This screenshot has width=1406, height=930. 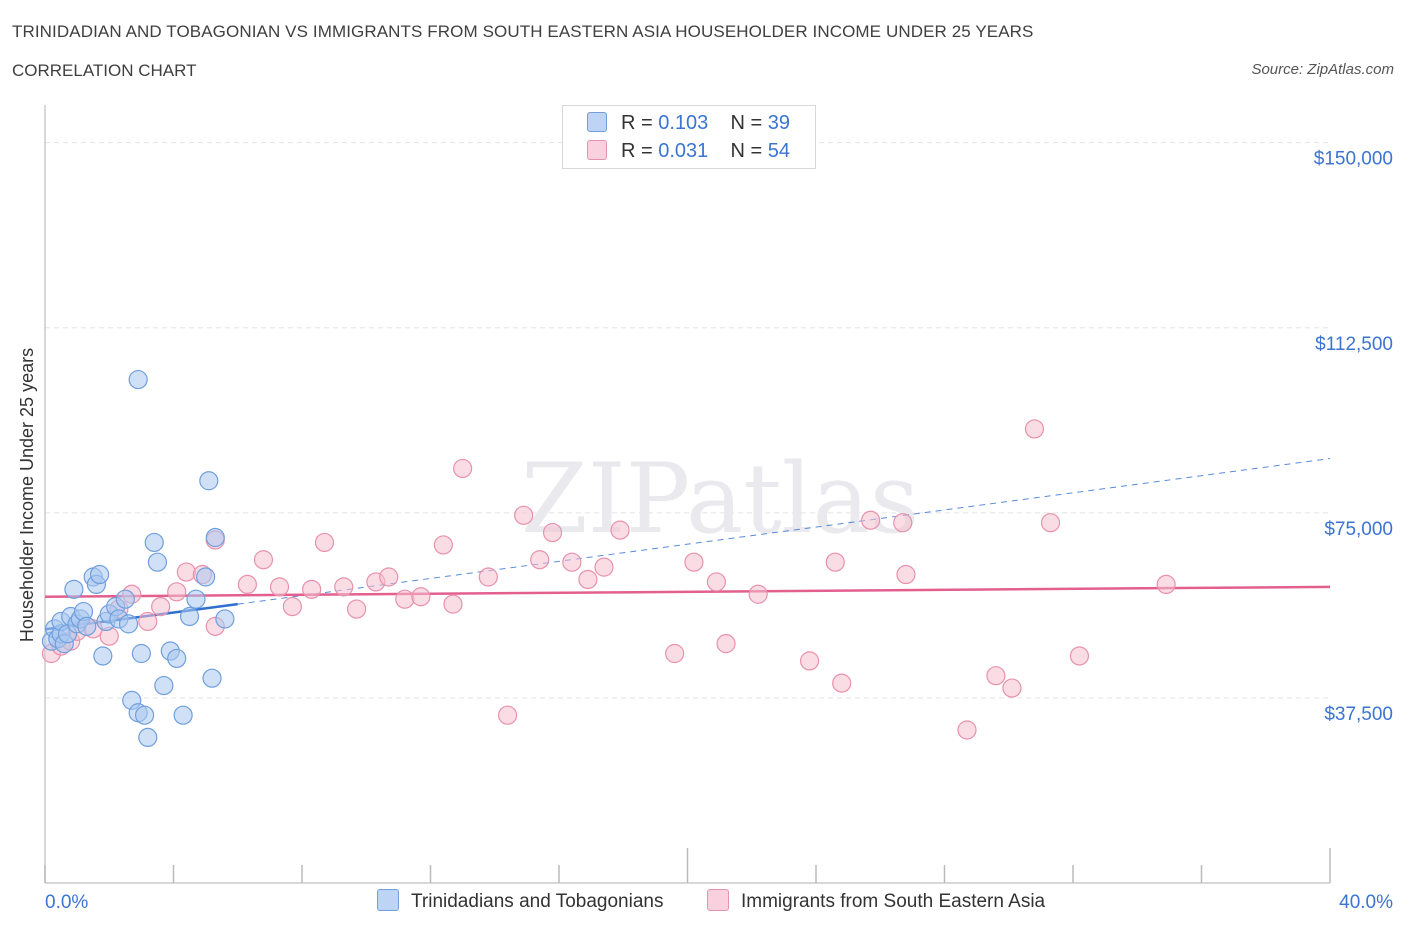 I want to click on chart-subtitle: CORRELATION CHART, so click(x=104, y=70).